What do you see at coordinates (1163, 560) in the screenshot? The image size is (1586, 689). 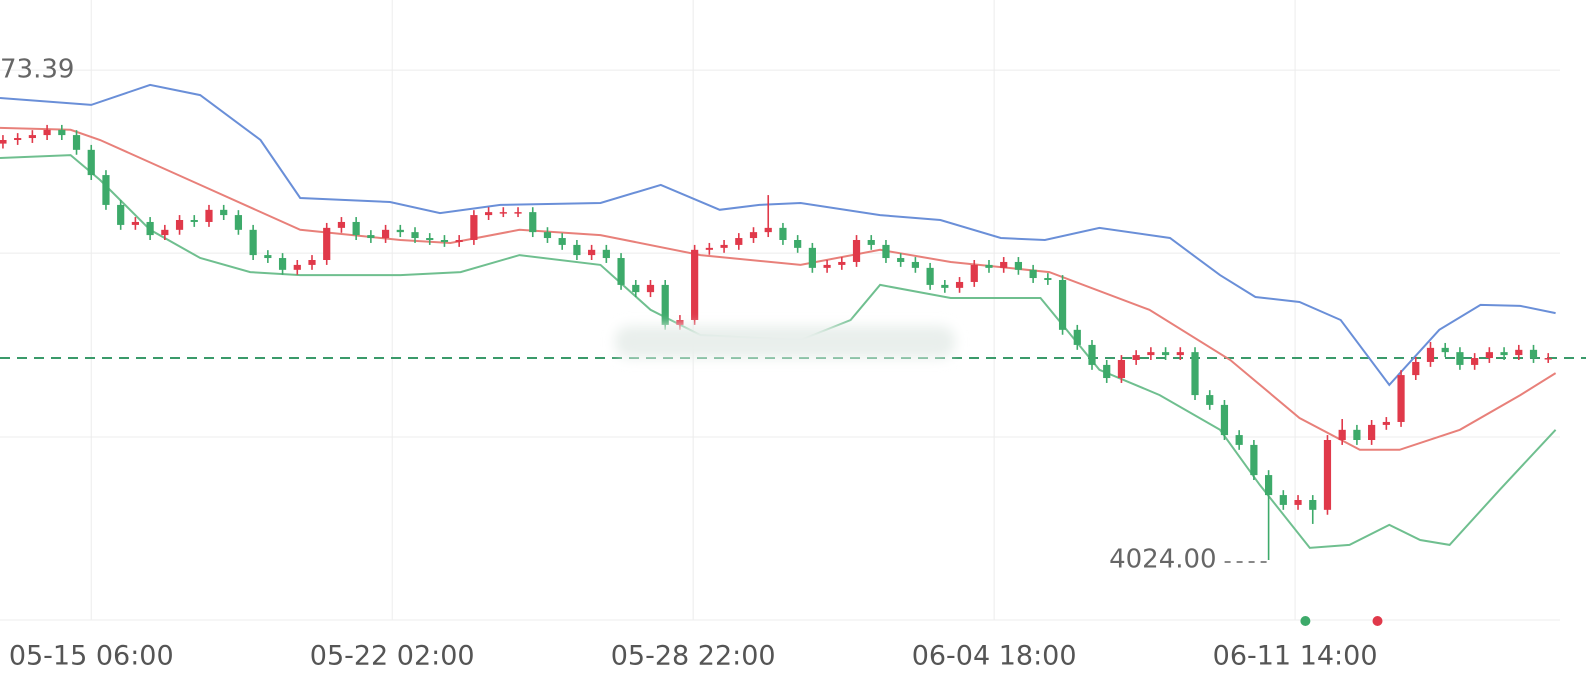 I see `low-label: 4024.00` at bounding box center [1163, 560].